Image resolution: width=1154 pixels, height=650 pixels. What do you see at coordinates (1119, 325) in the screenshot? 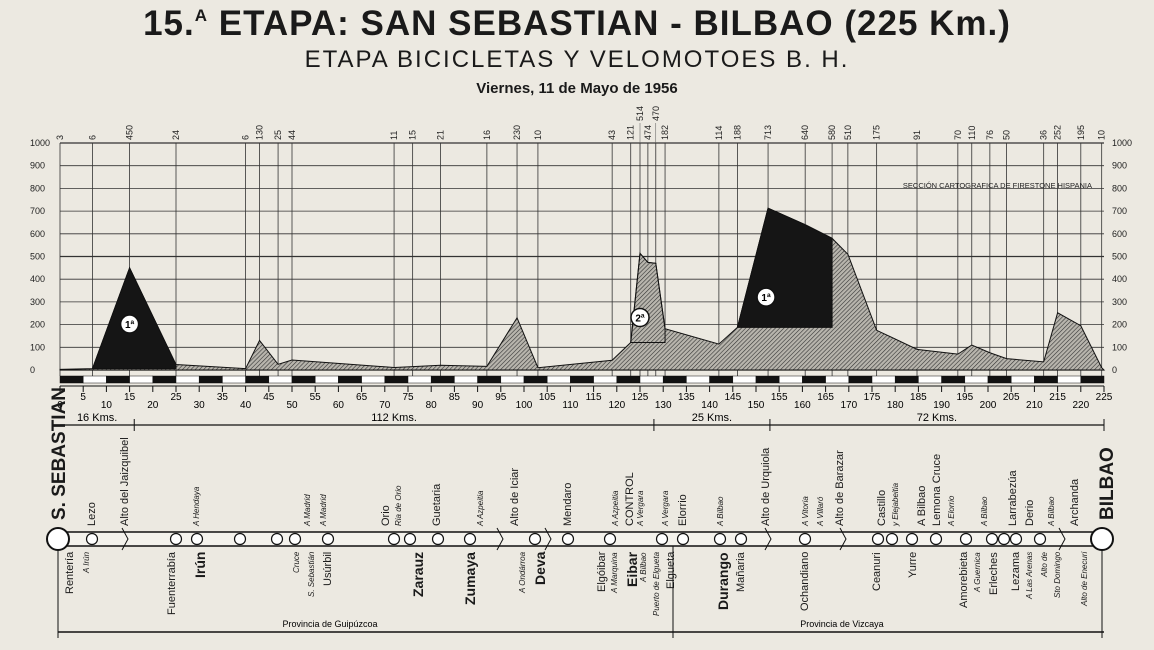
I see `y-tick-label-right: 200` at bounding box center [1119, 325].